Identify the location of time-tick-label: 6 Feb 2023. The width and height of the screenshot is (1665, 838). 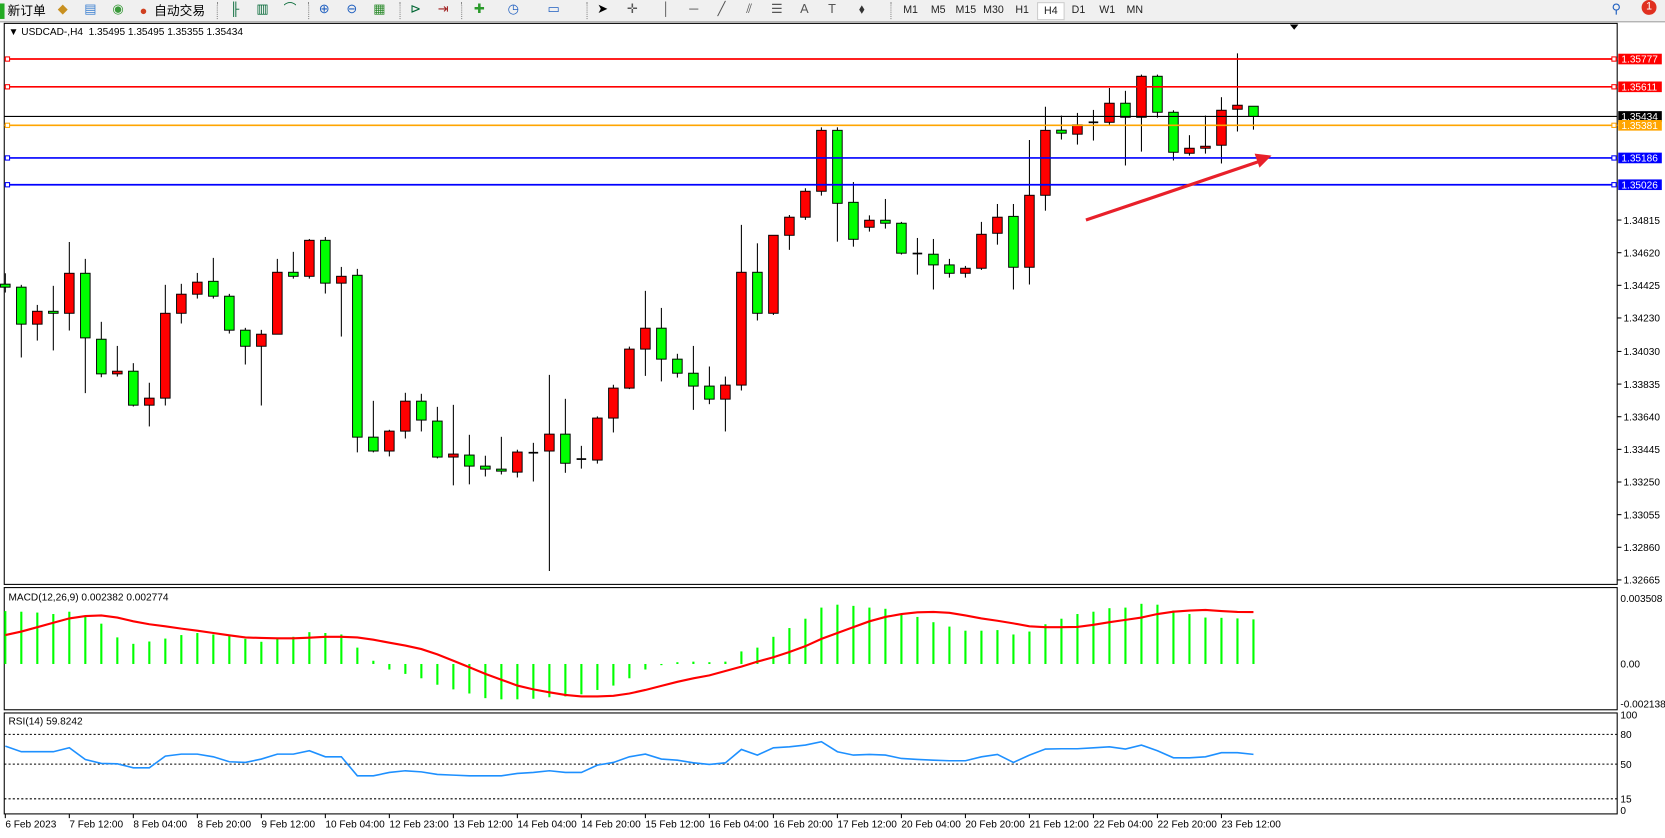
(30, 825).